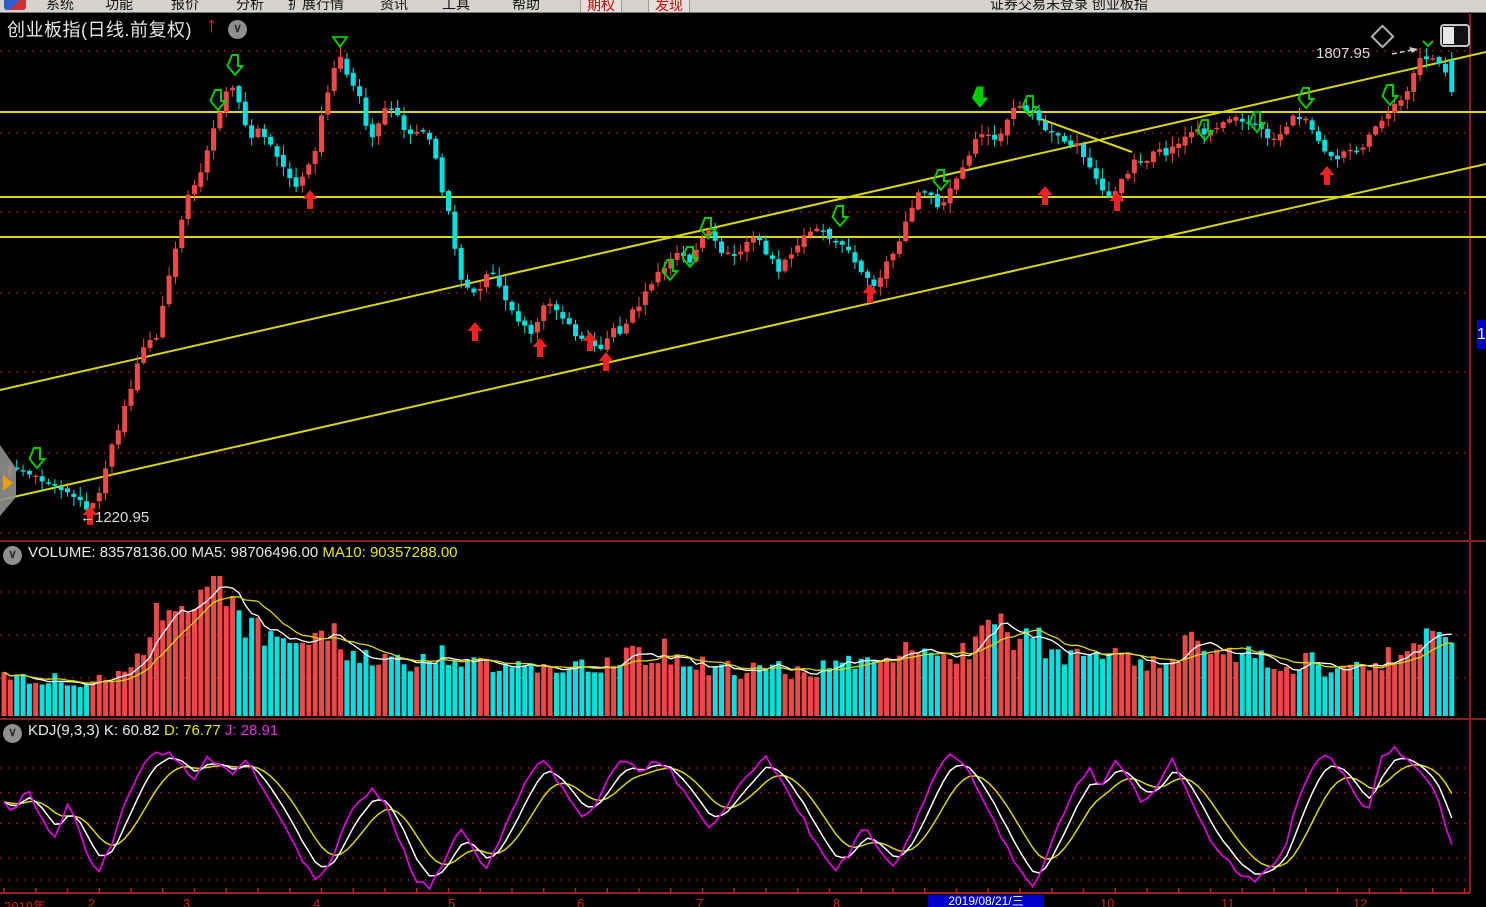  I want to click on menu-item-6: 工具, so click(456, 6).